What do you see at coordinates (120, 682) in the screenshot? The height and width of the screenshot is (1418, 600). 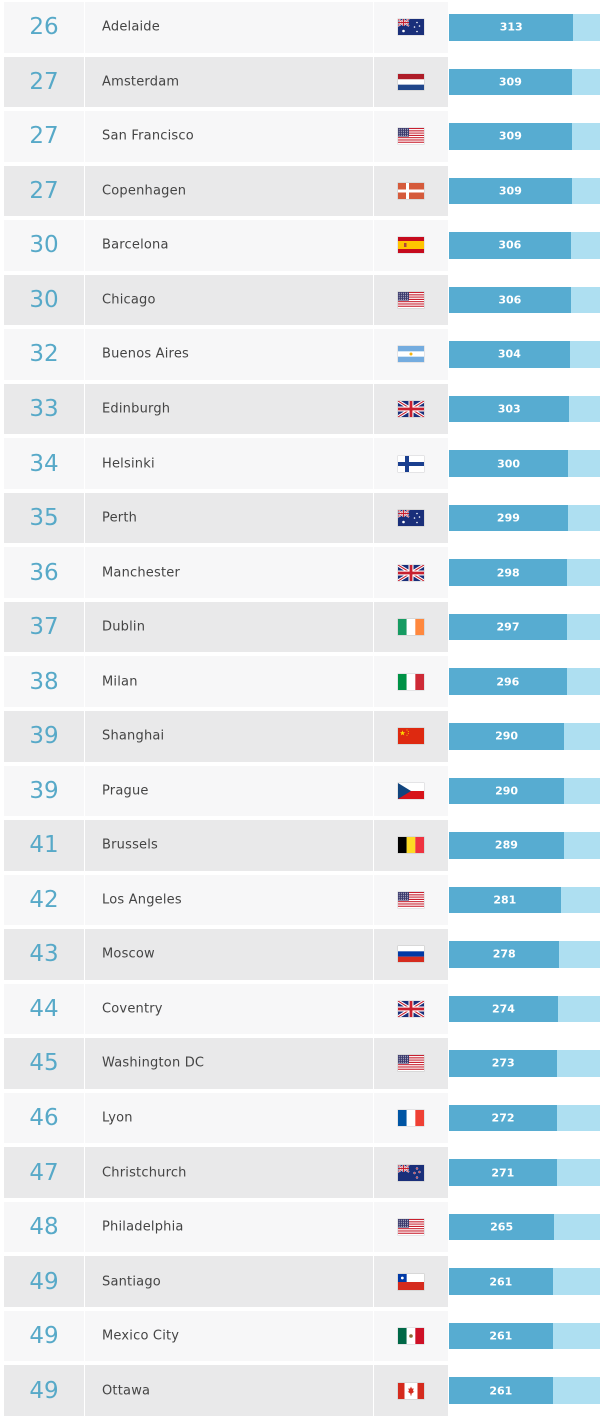 I see `city-name: Milan` at bounding box center [120, 682].